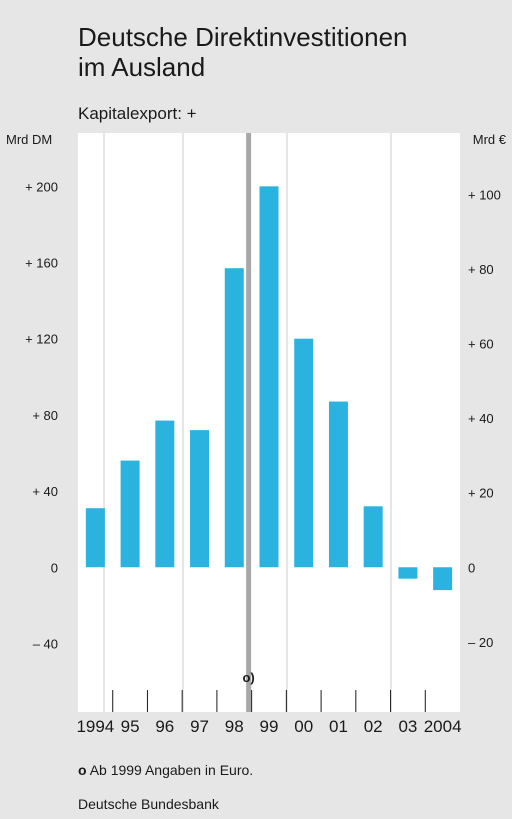 This screenshot has height=819, width=512. I want to click on left-tick-label: + 120, so click(41, 339).